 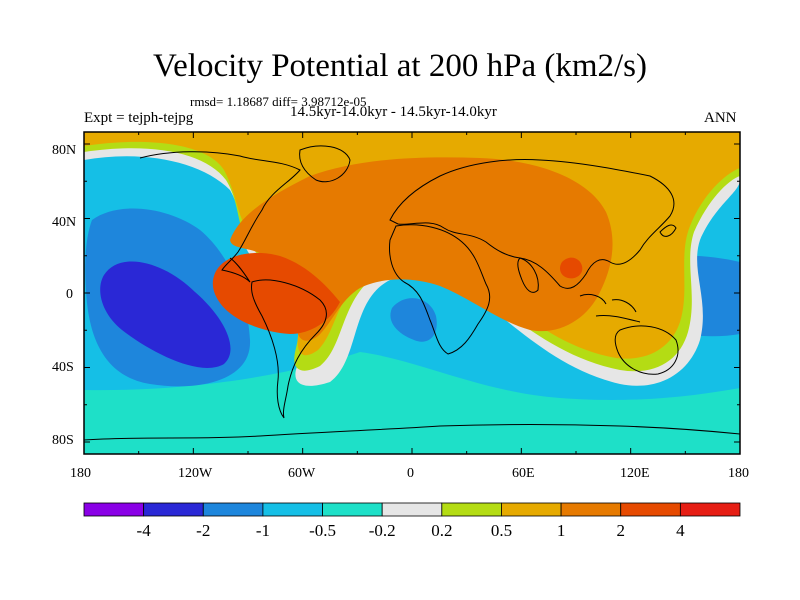 What do you see at coordinates (80, 473) in the screenshot?
I see `lon-label-180w: 180` at bounding box center [80, 473].